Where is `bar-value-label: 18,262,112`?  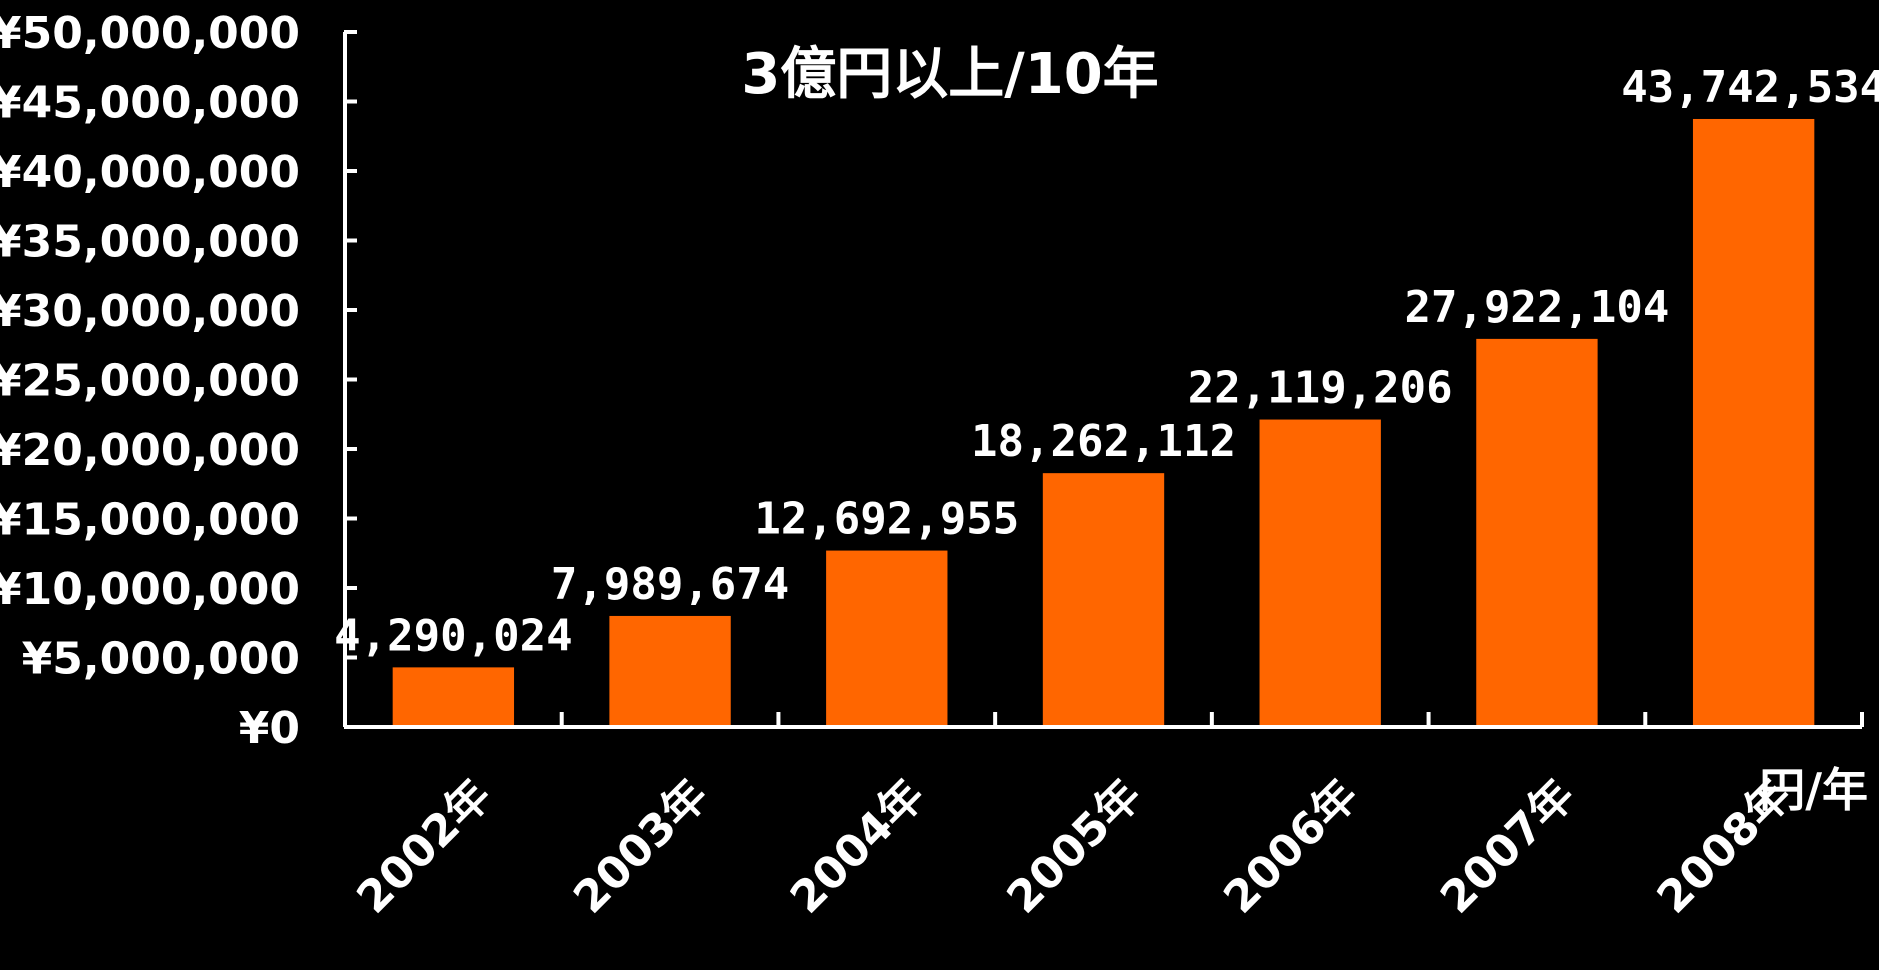
bar-value-label: 18,262,112 is located at coordinates (1103, 441).